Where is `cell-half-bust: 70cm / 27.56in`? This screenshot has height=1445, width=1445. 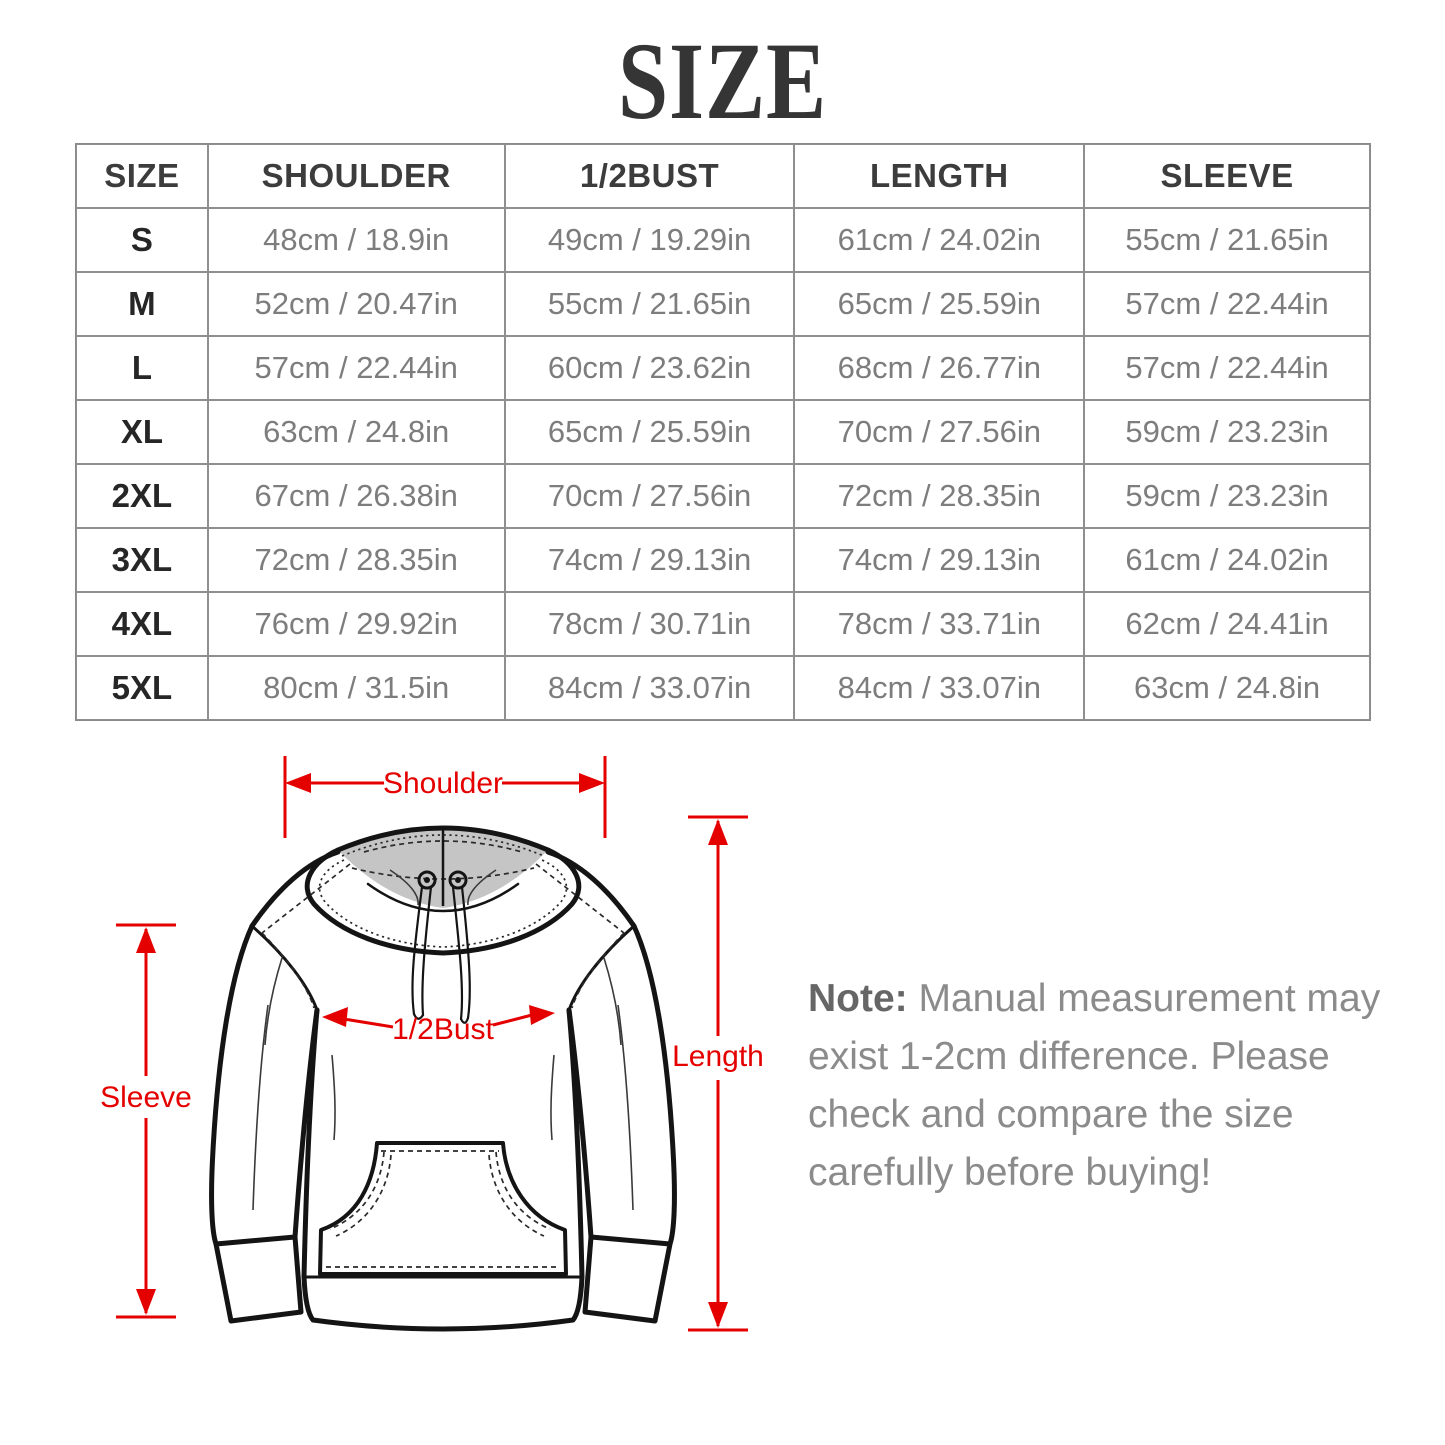 cell-half-bust: 70cm / 27.56in is located at coordinates (649, 496).